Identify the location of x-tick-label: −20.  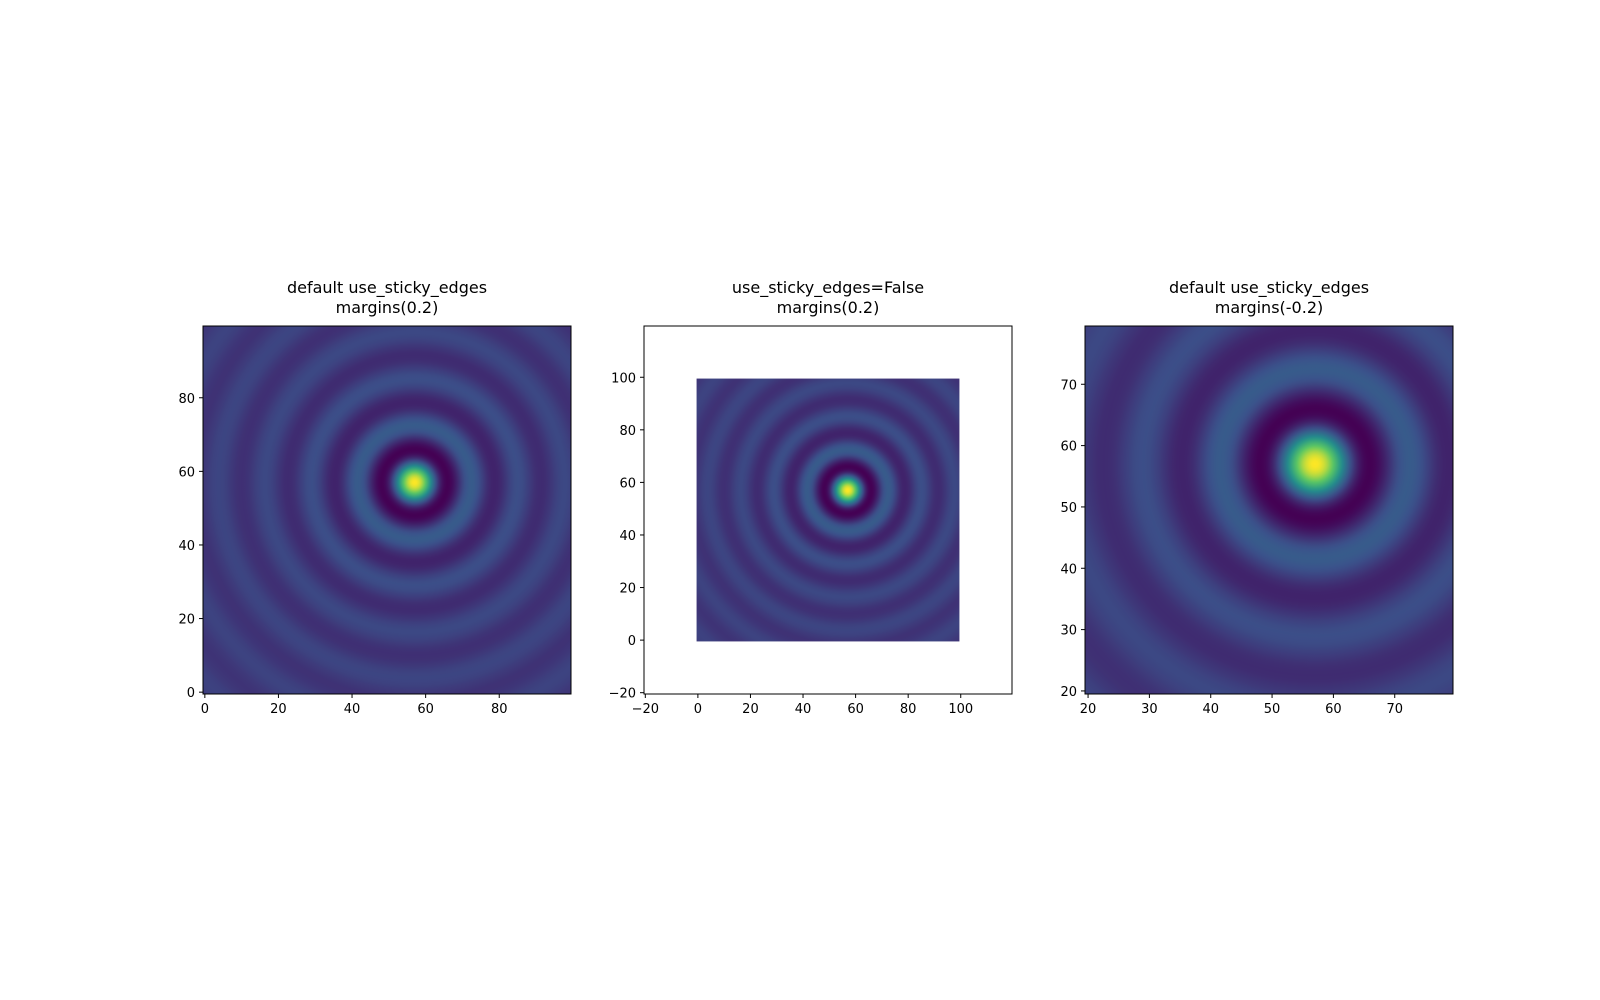
(645, 709).